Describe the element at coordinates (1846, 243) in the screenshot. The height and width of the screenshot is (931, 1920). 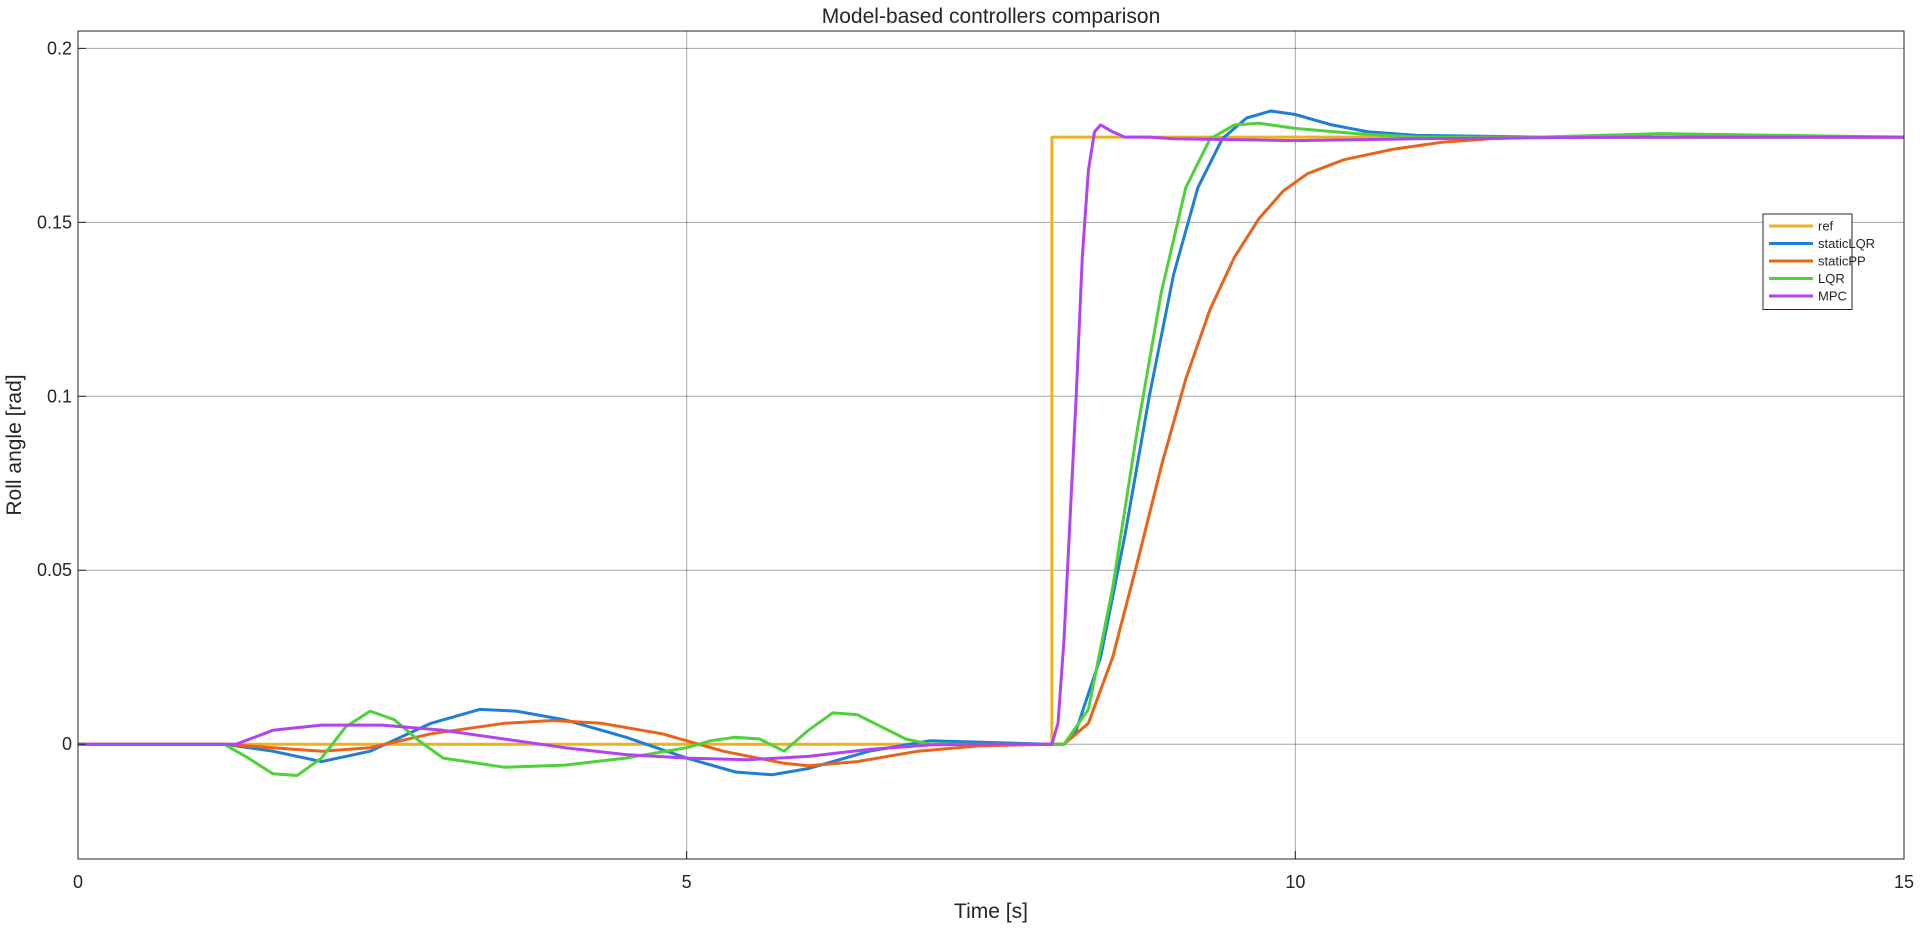
I see `legend-label-staticLQR: staticLQR` at that location.